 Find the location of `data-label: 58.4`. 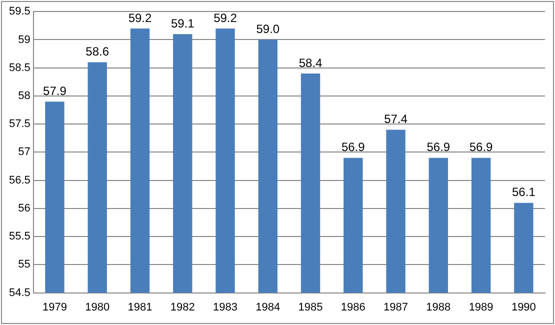

data-label: 58.4 is located at coordinates (310, 63).